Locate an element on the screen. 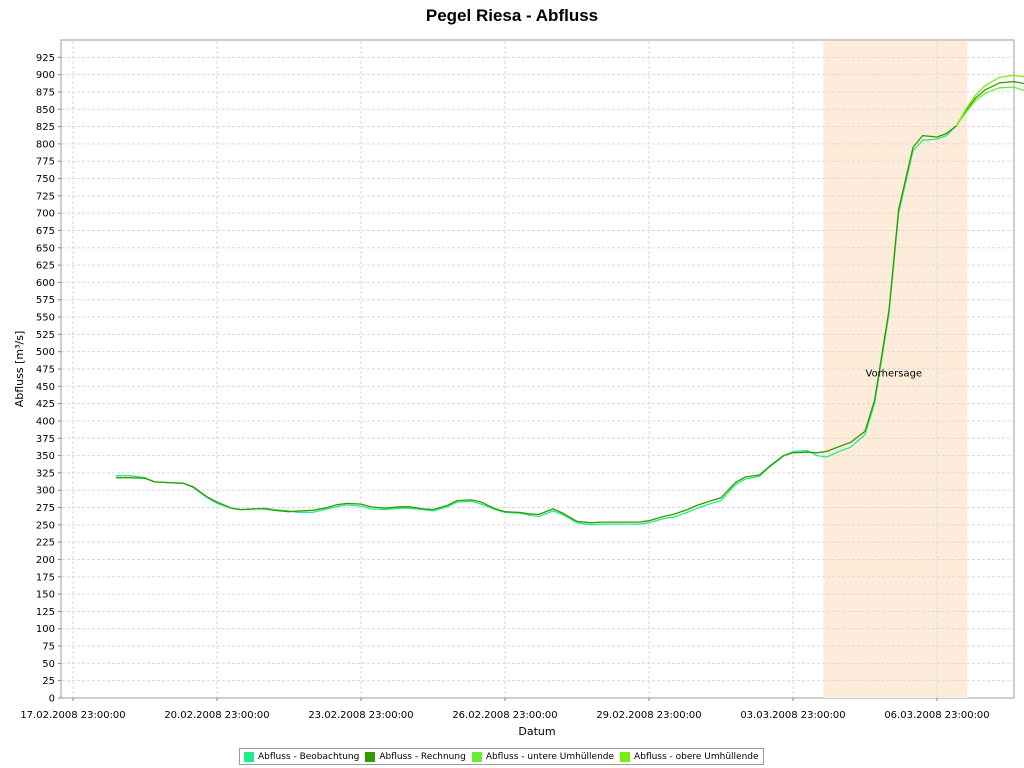  legend-label: Abfluss - Beobachtung is located at coordinates (308, 757).